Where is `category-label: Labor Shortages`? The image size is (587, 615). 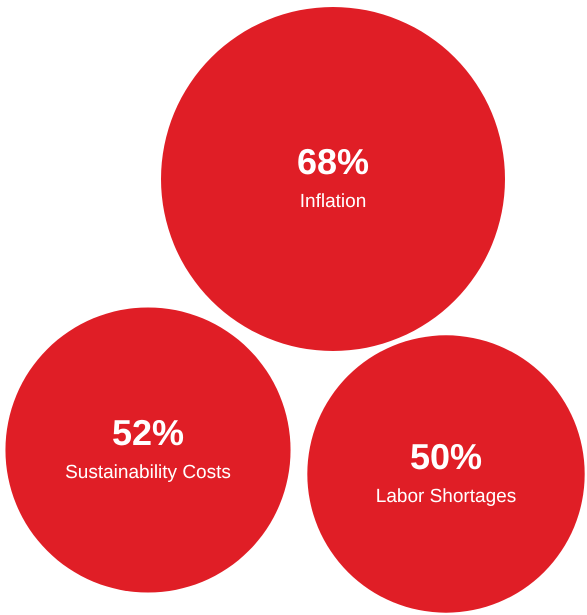
category-label: Labor Shortages is located at coordinates (446, 496).